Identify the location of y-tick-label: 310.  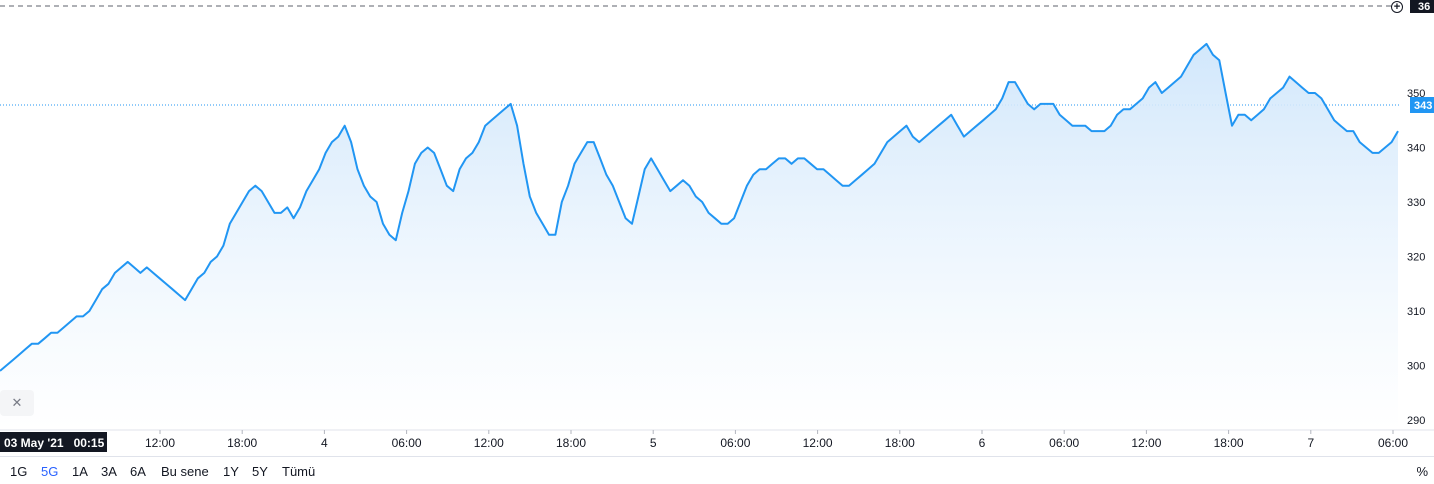
(1416, 312).